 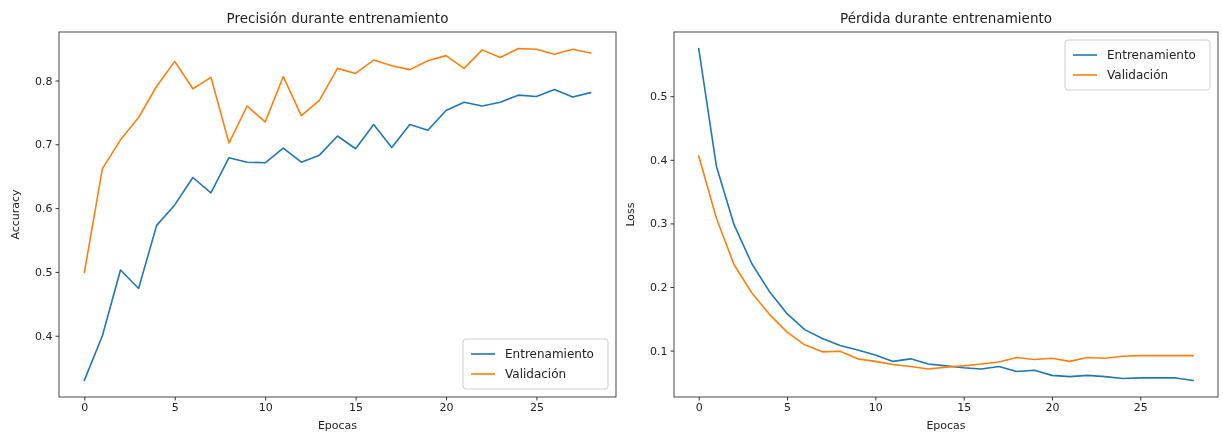 What do you see at coordinates (659, 224) in the screenshot?
I see `y-tick-label: 0.3` at bounding box center [659, 224].